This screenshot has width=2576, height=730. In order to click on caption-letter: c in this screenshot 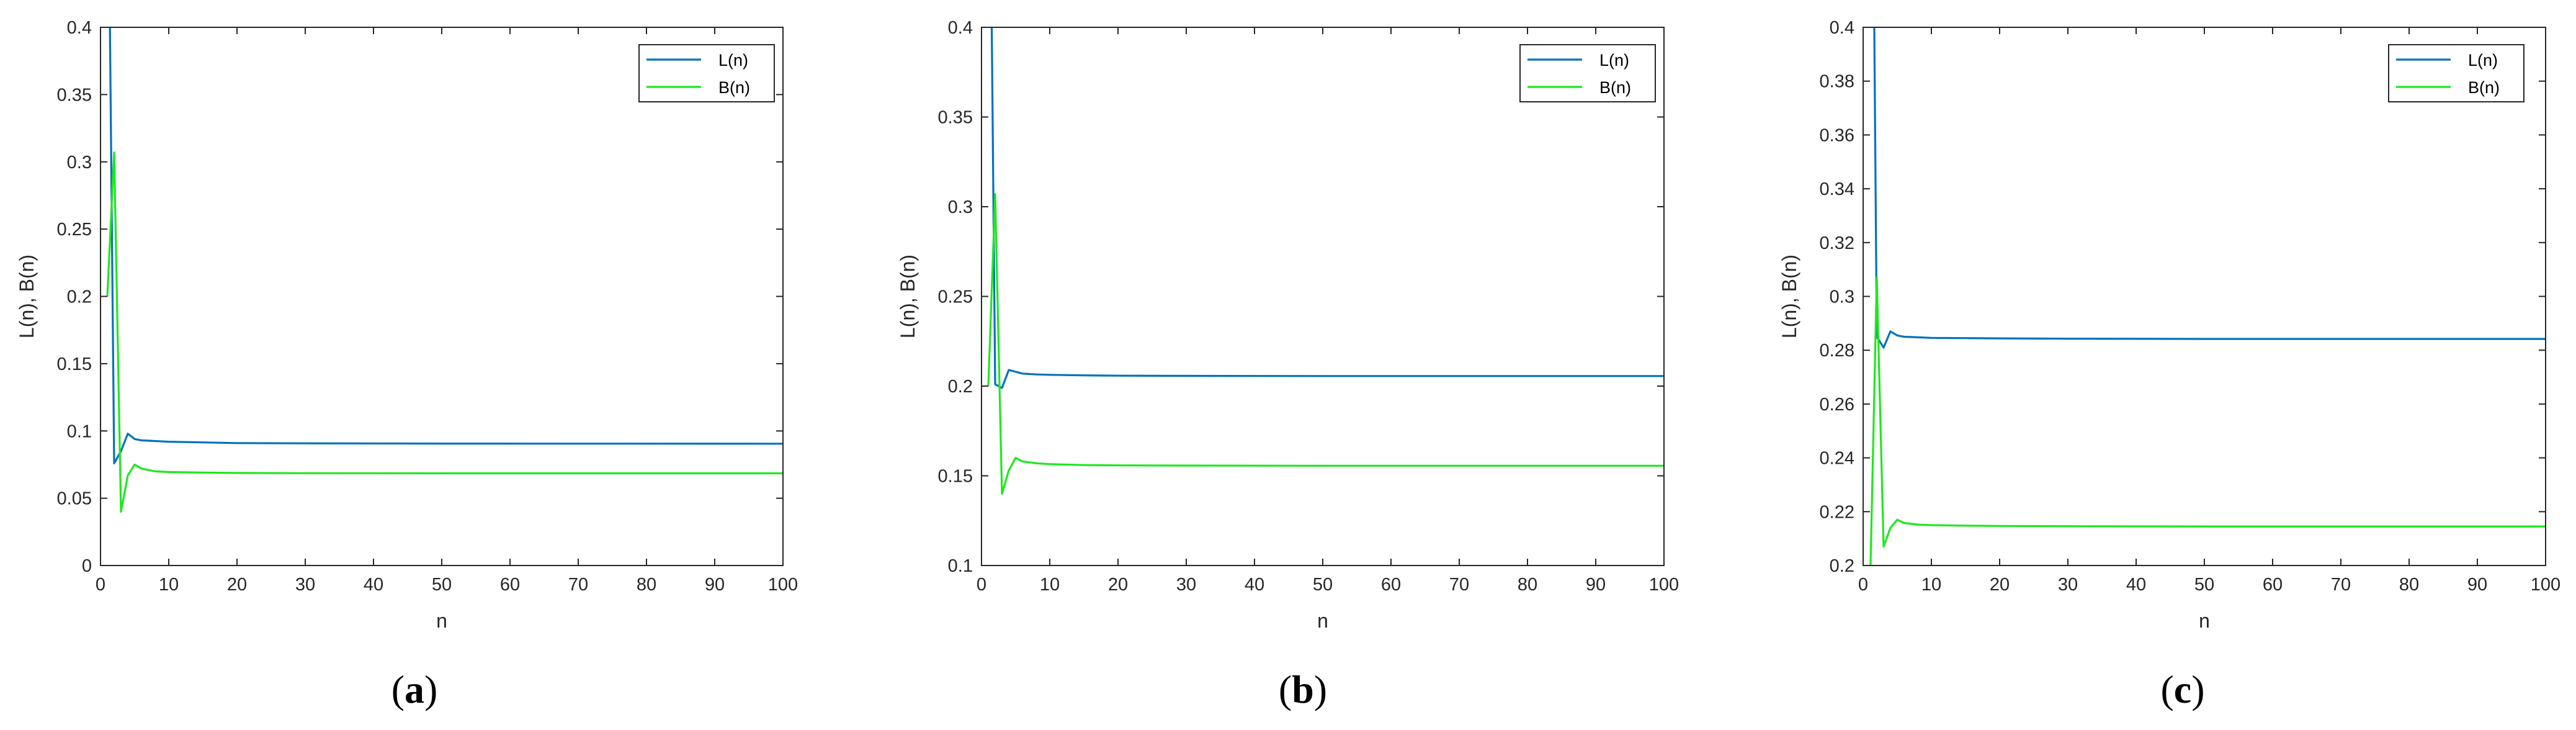, I will do `click(2182, 689)`.